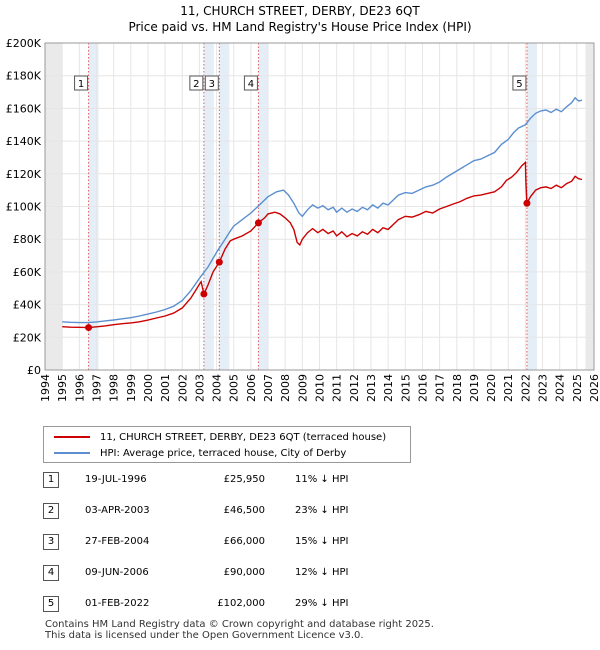  What do you see at coordinates (165, 388) in the screenshot?
I see `x-tick-label: 2001` at bounding box center [165, 388].